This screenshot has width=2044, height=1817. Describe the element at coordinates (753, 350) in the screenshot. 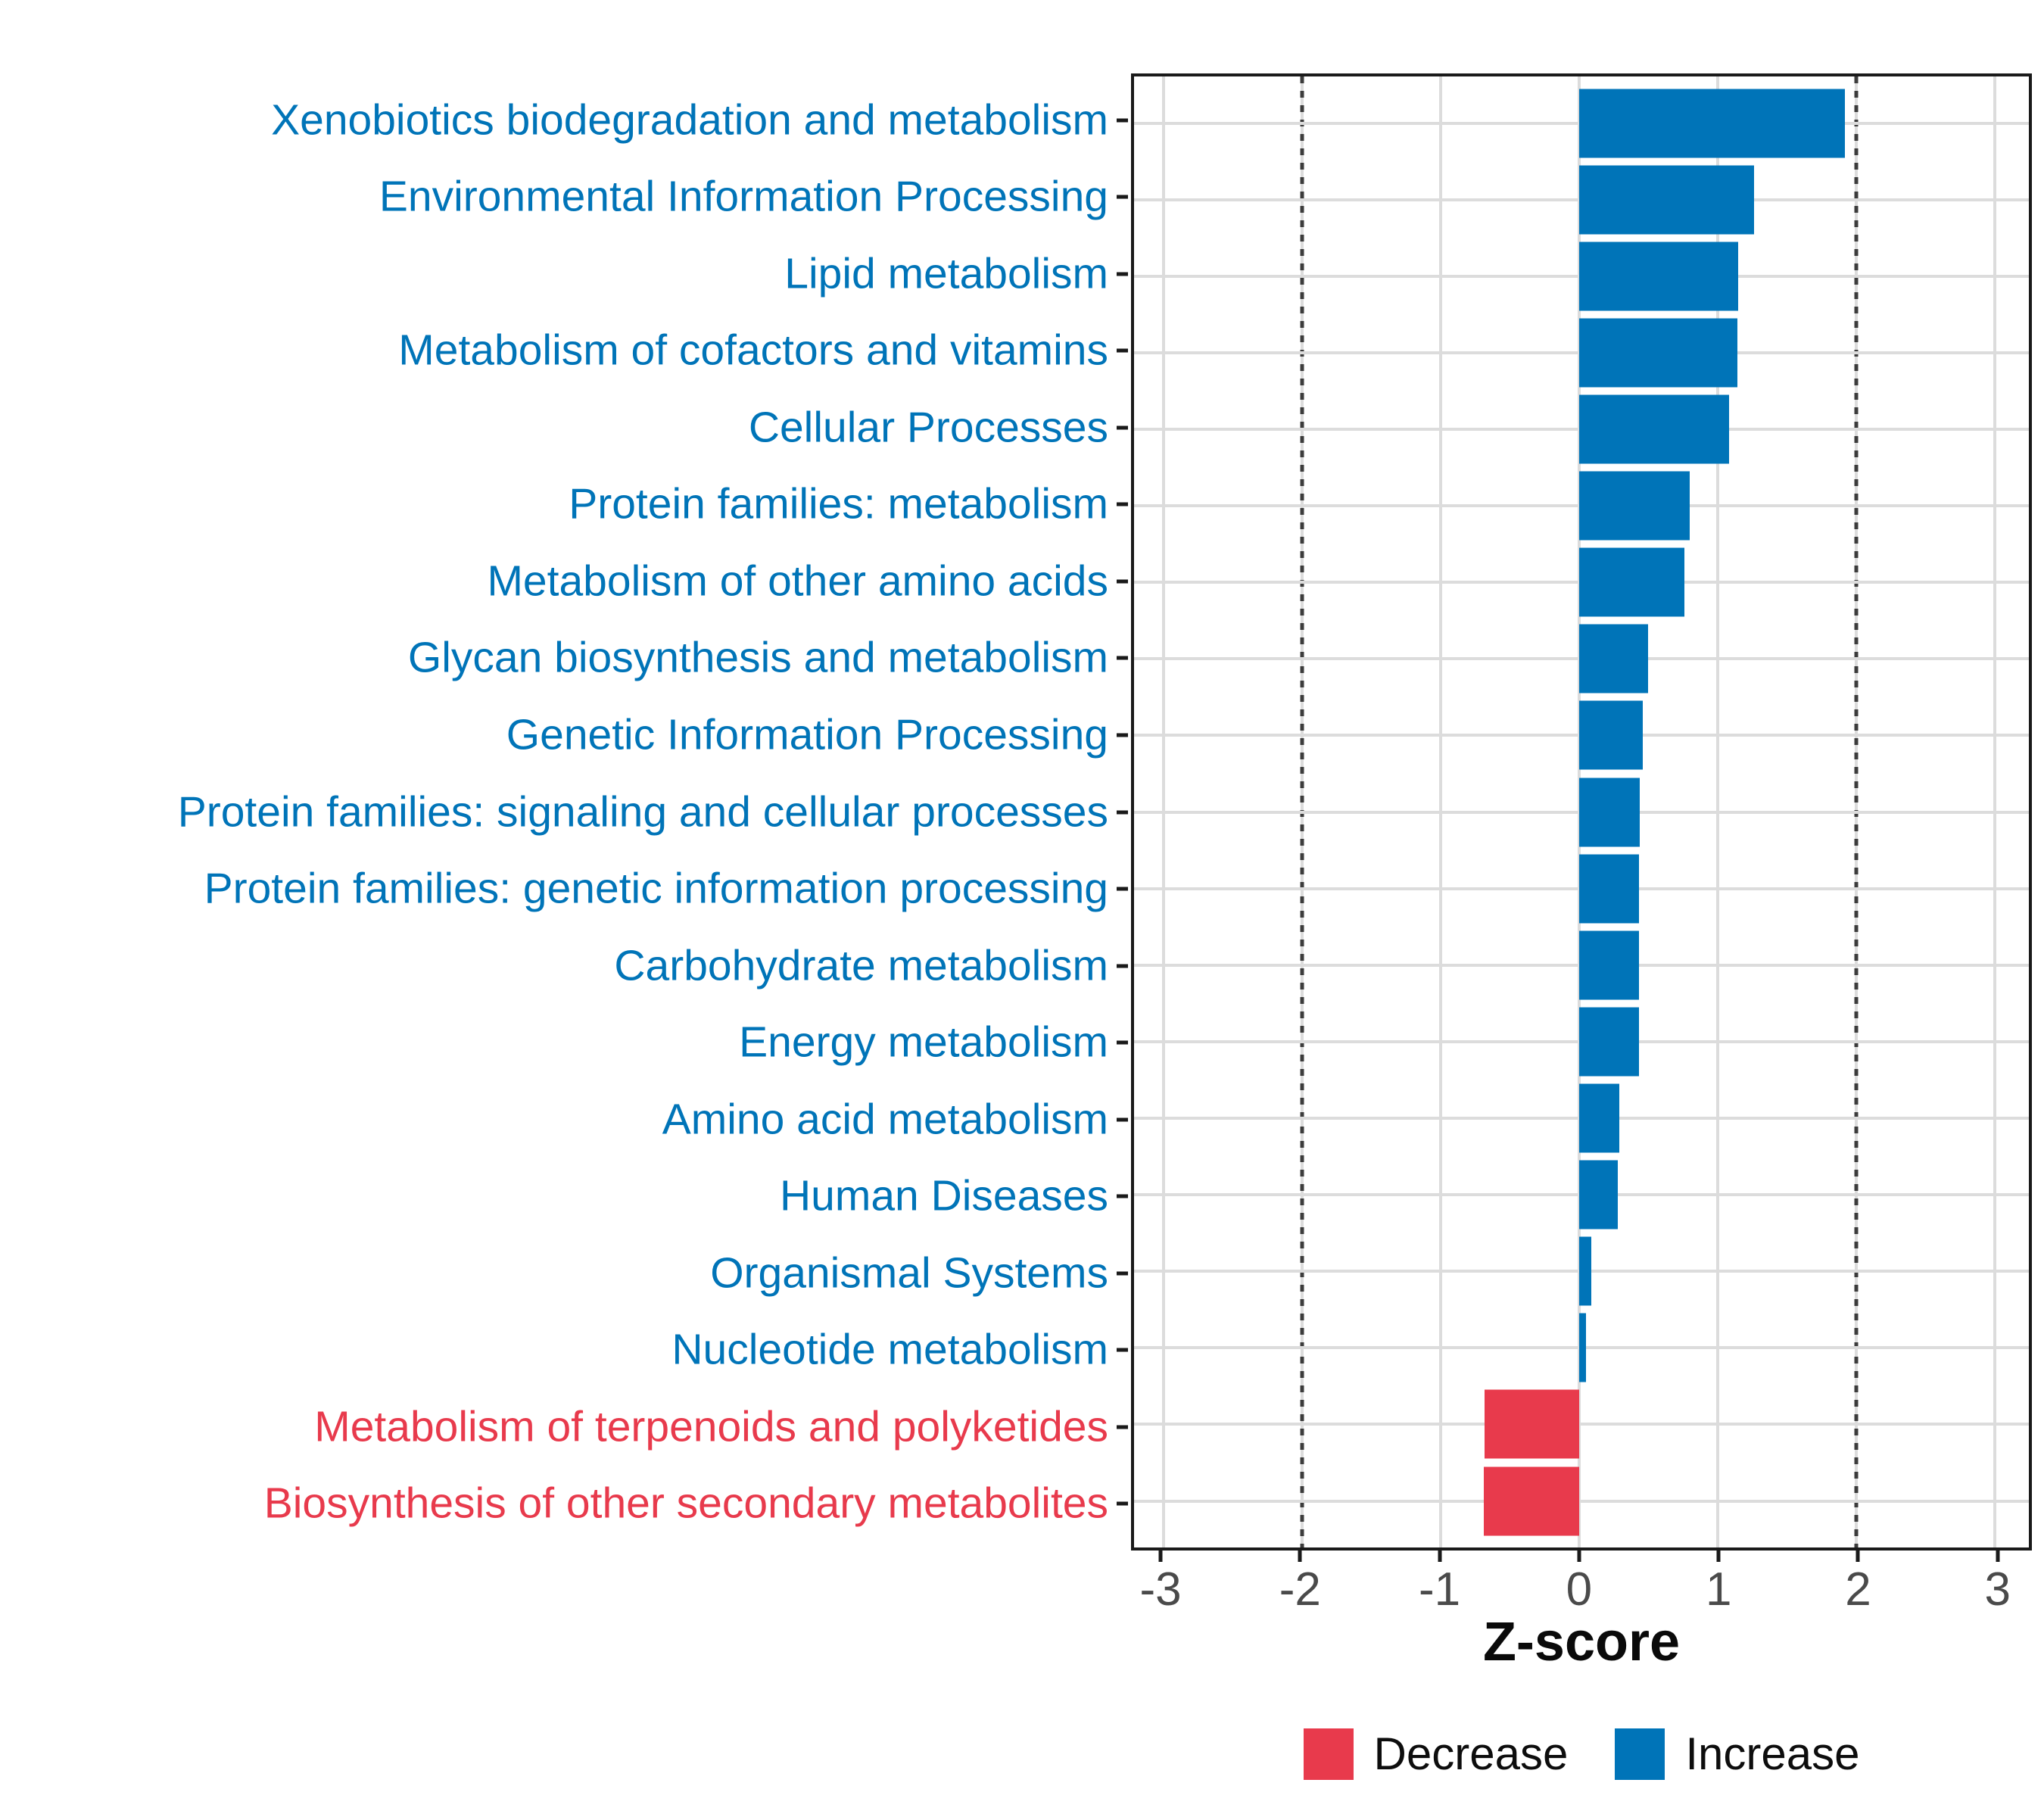

I see `category-label: Metabolism of cofactors and vitamins` at that location.